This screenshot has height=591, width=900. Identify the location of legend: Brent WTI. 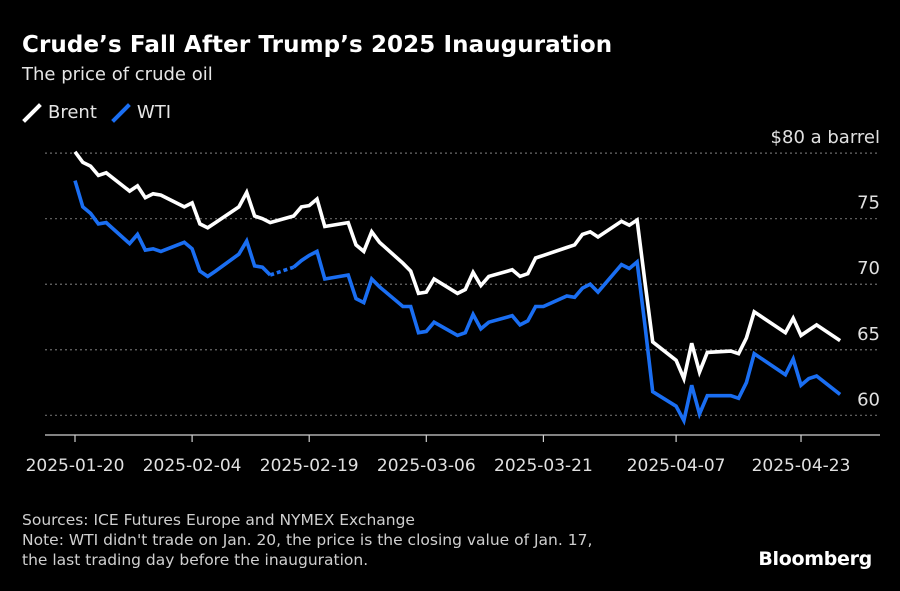
(96, 112).